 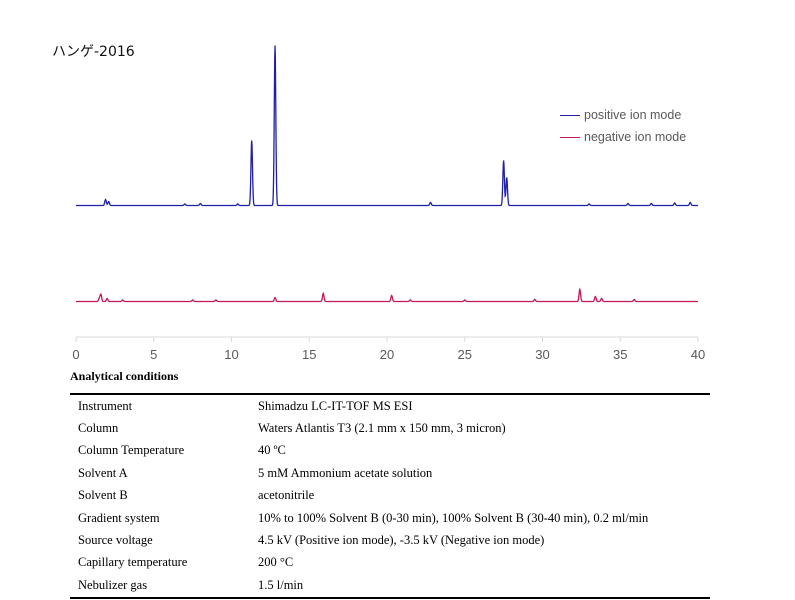 I want to click on condition-label: Solvent A, so click(x=103, y=472).